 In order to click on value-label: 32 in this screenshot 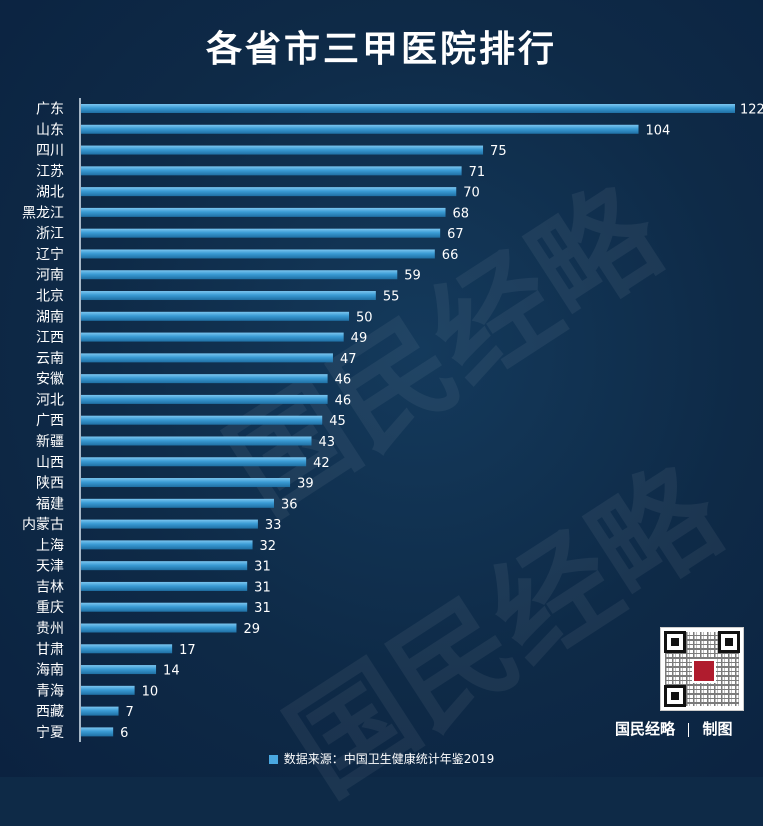, I will do `click(268, 546)`.